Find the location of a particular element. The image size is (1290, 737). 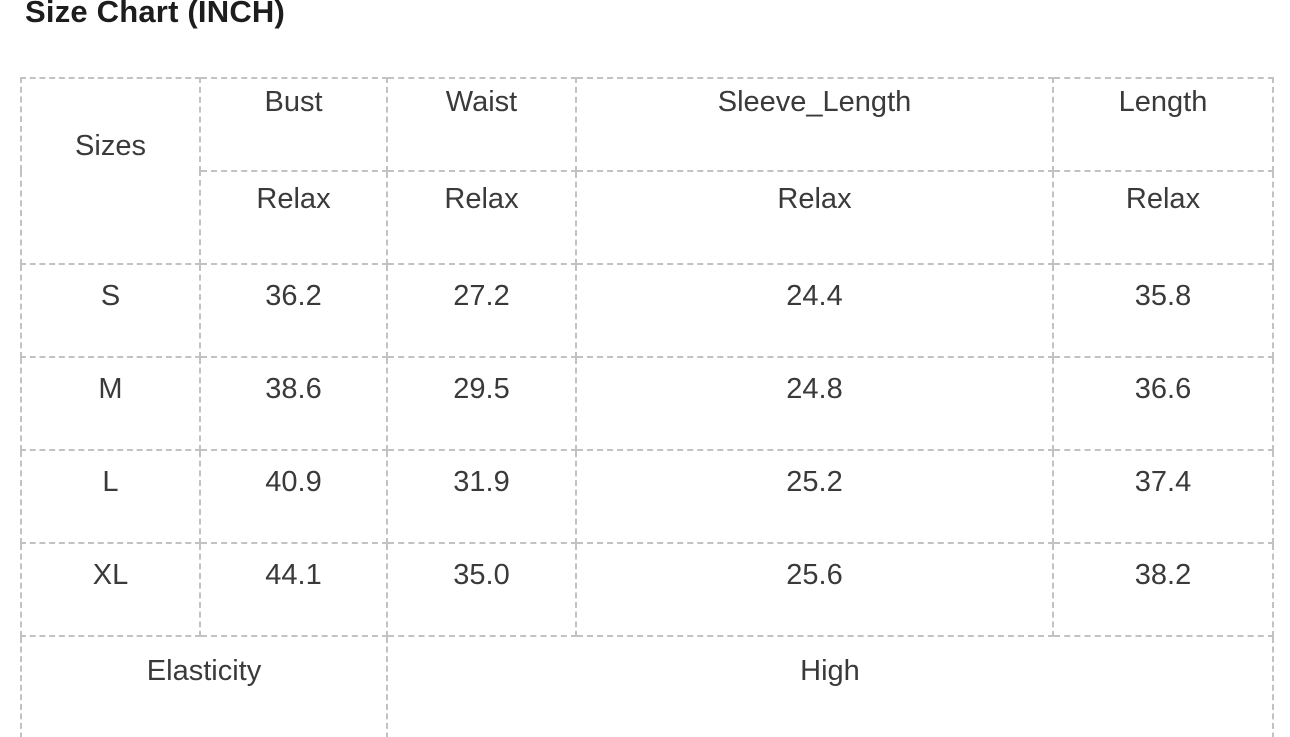

fit-cell-waist: Relax is located at coordinates (481, 217).